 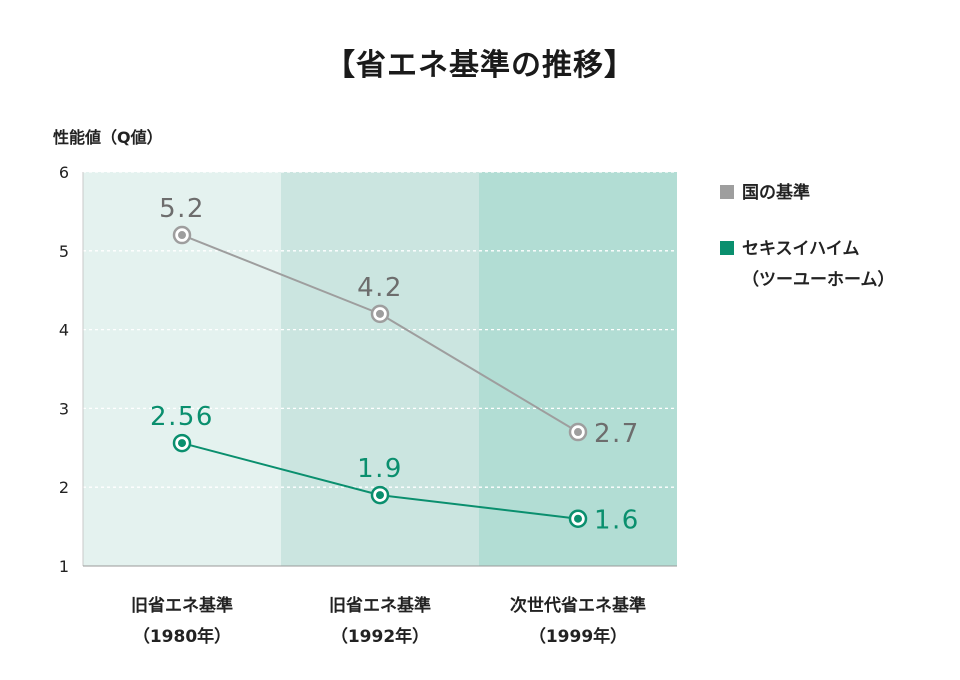 I want to click on legend-label-sekisui: セキスイハイム, so click(x=801, y=249).